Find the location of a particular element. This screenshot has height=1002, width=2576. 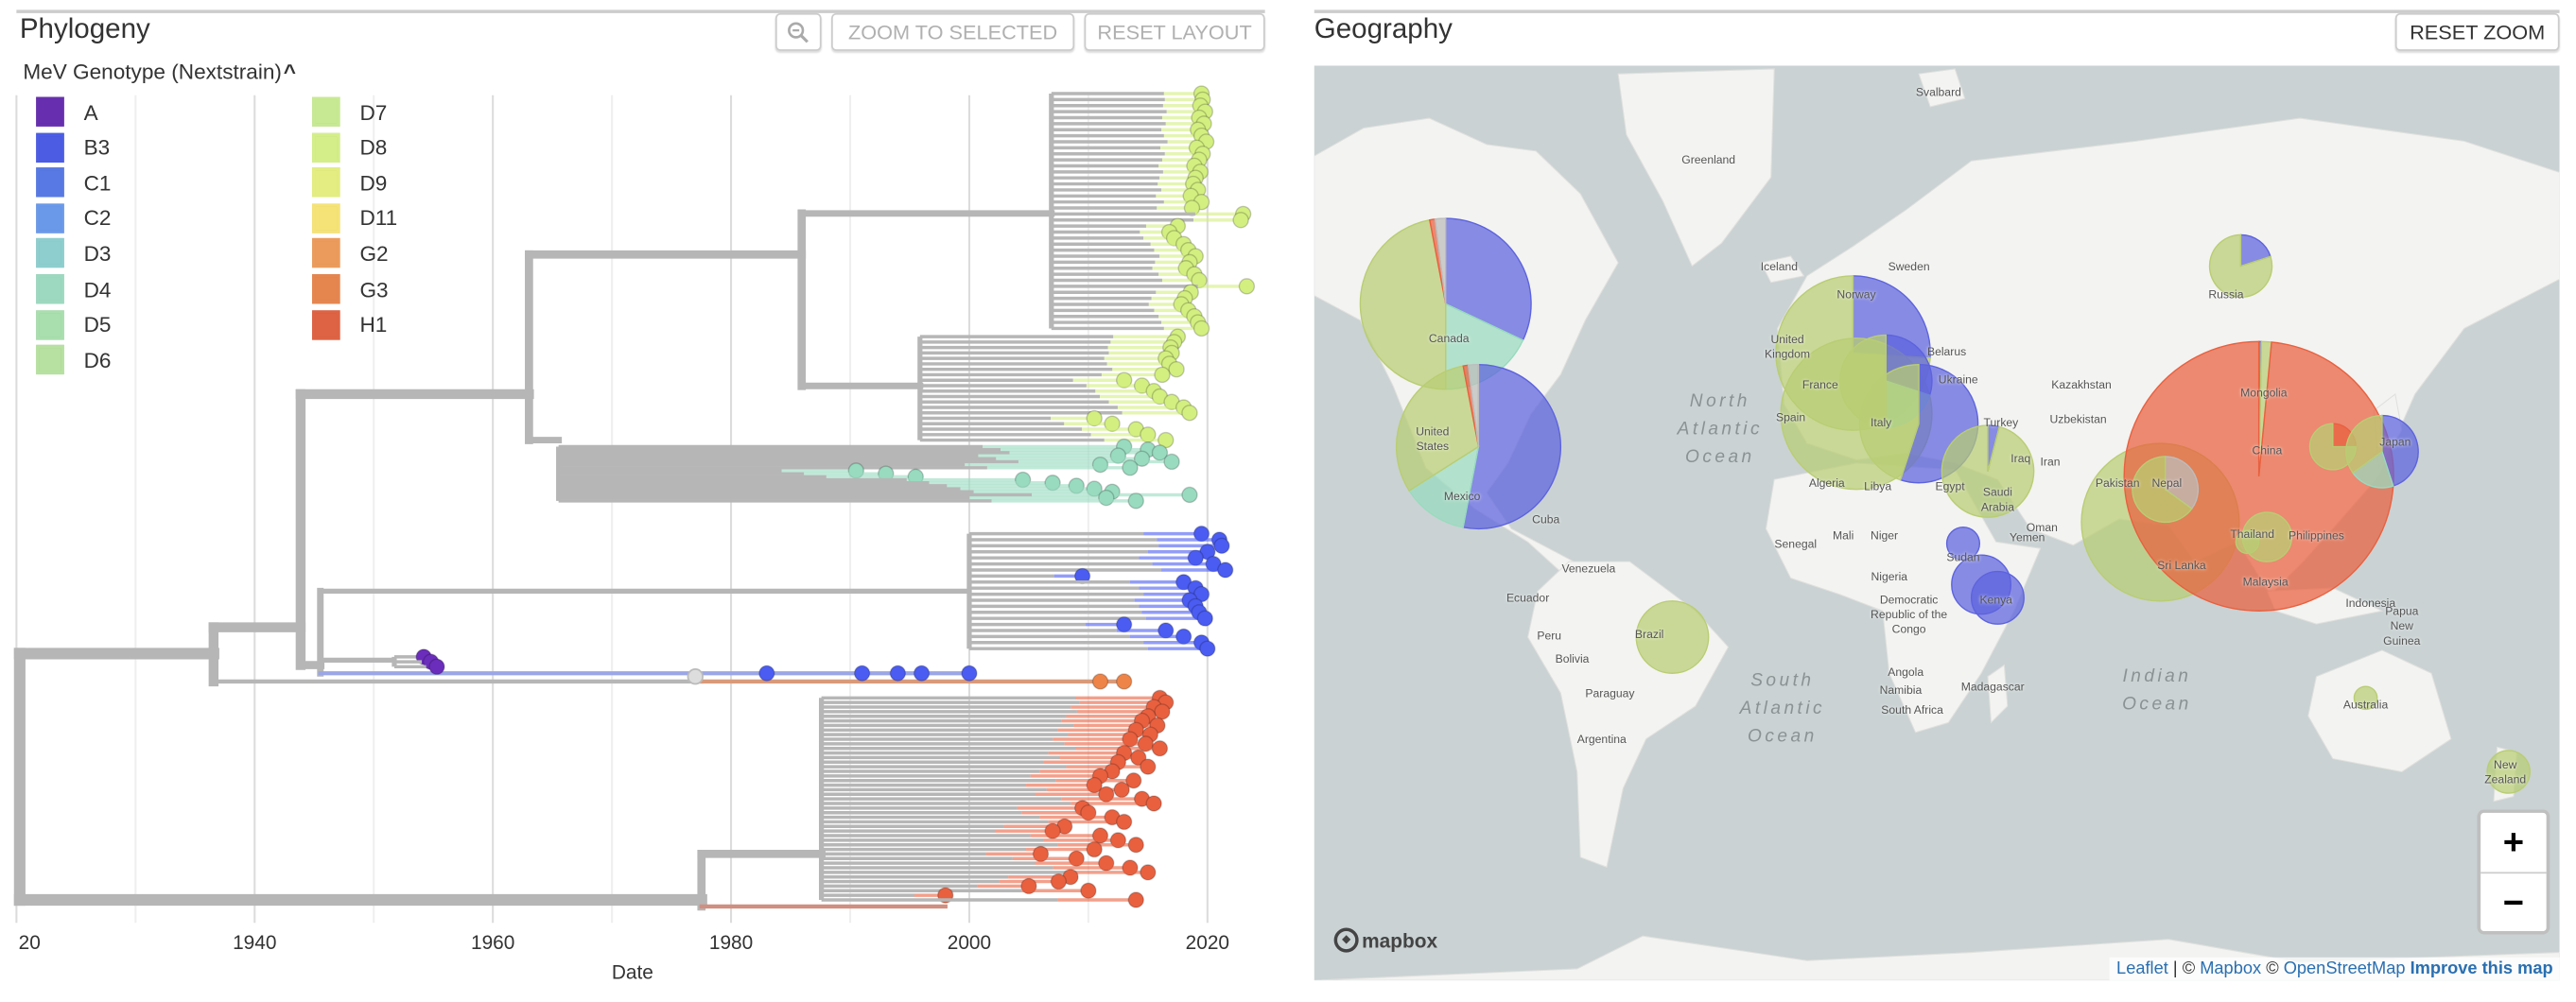

legend-item-g3: G3 is located at coordinates (350, 289).